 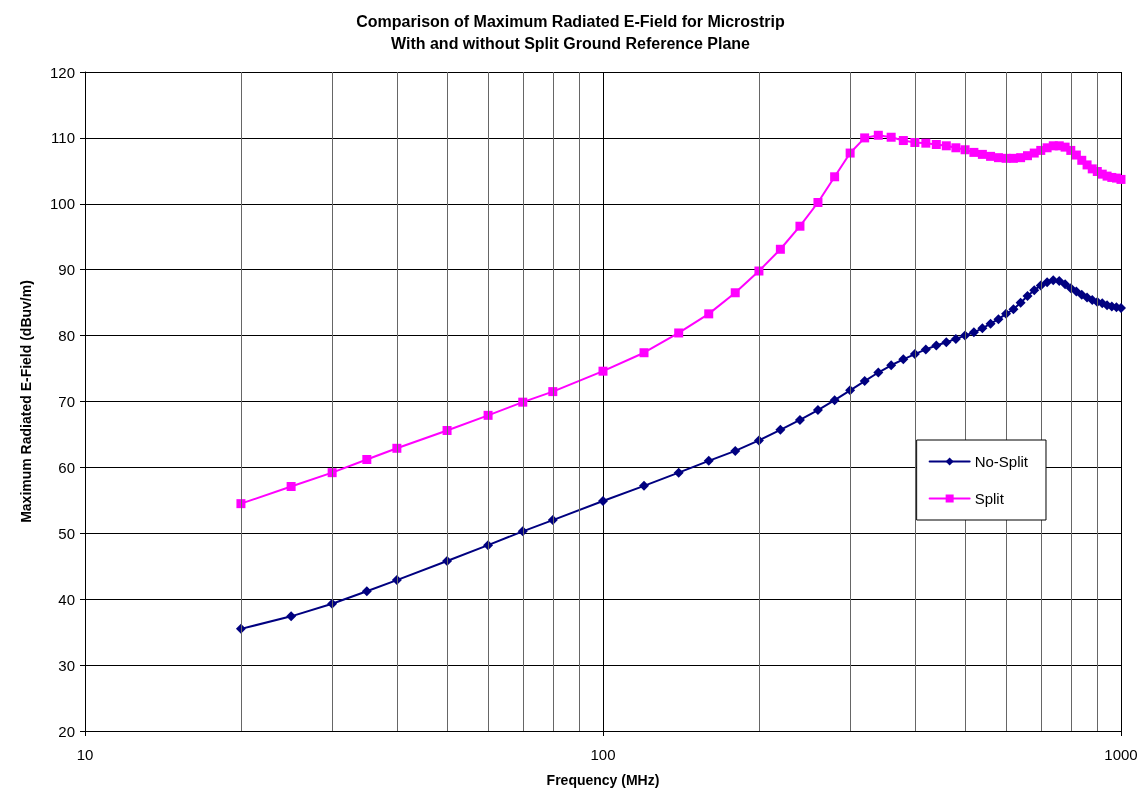 I want to click on chart-subtitle: With and without Split Ground Reference Plane, so click(x=571, y=43).